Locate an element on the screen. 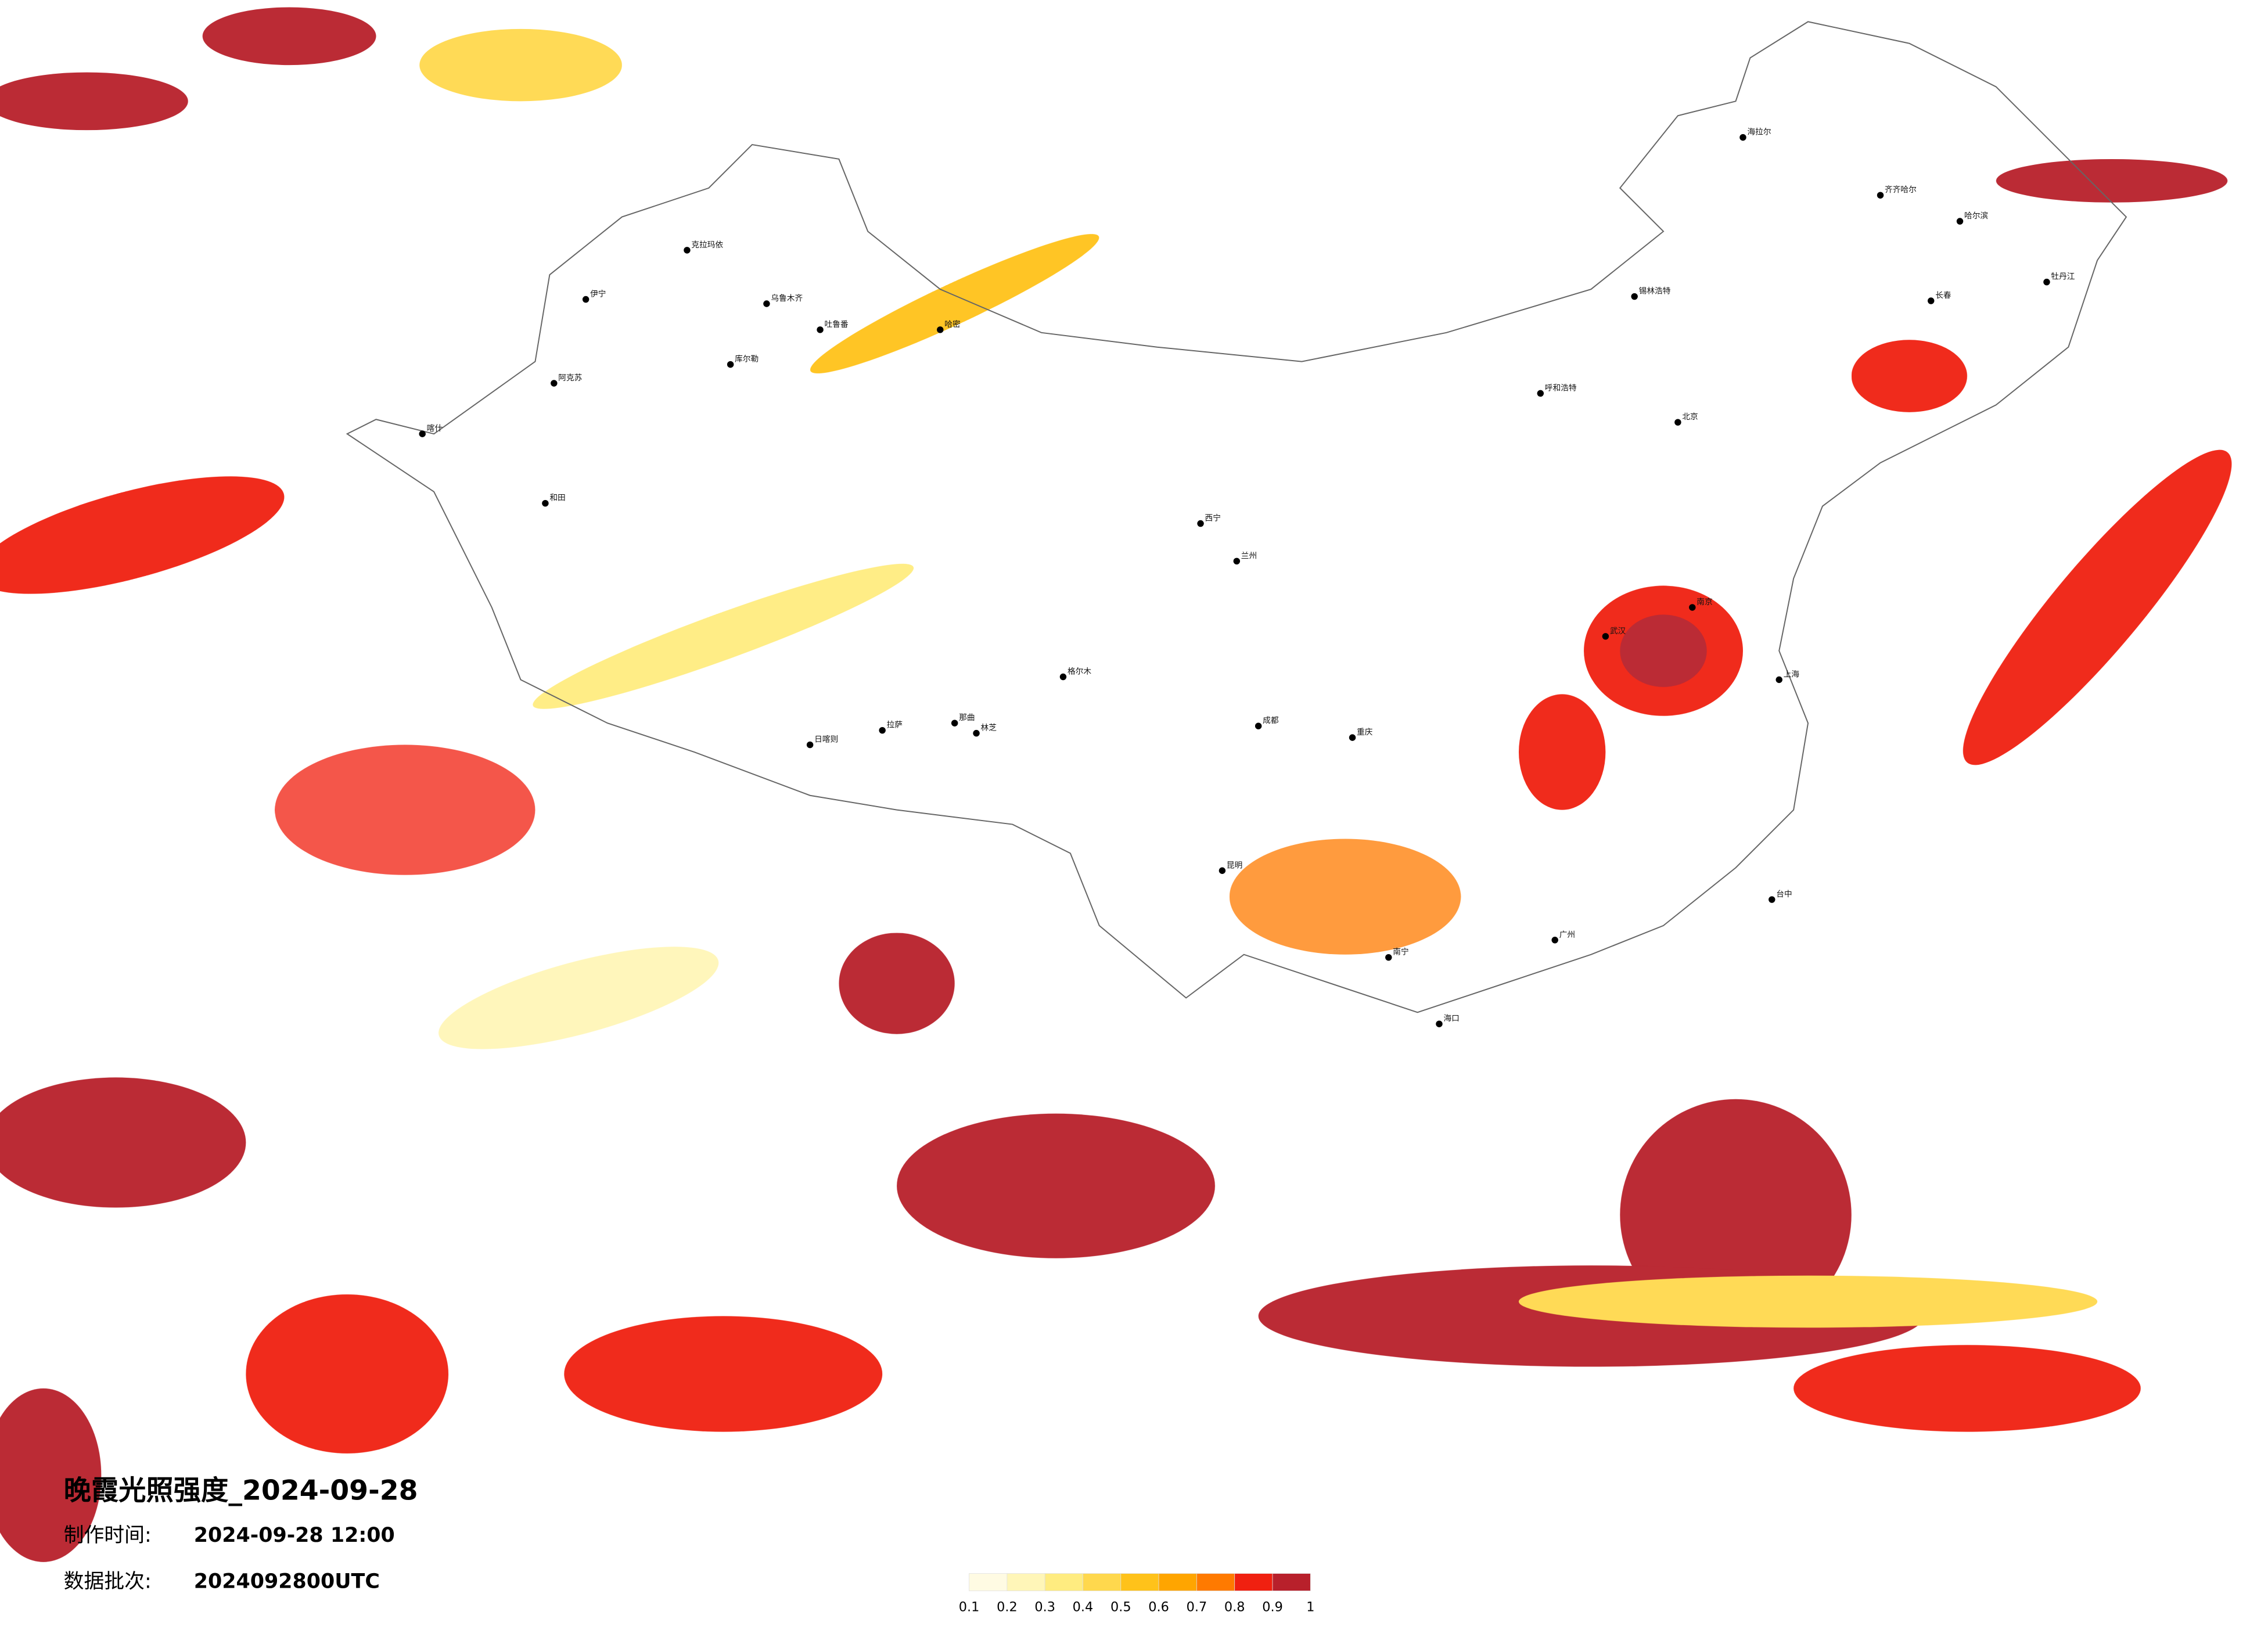  city-label: 拉萨 is located at coordinates (895, 725).